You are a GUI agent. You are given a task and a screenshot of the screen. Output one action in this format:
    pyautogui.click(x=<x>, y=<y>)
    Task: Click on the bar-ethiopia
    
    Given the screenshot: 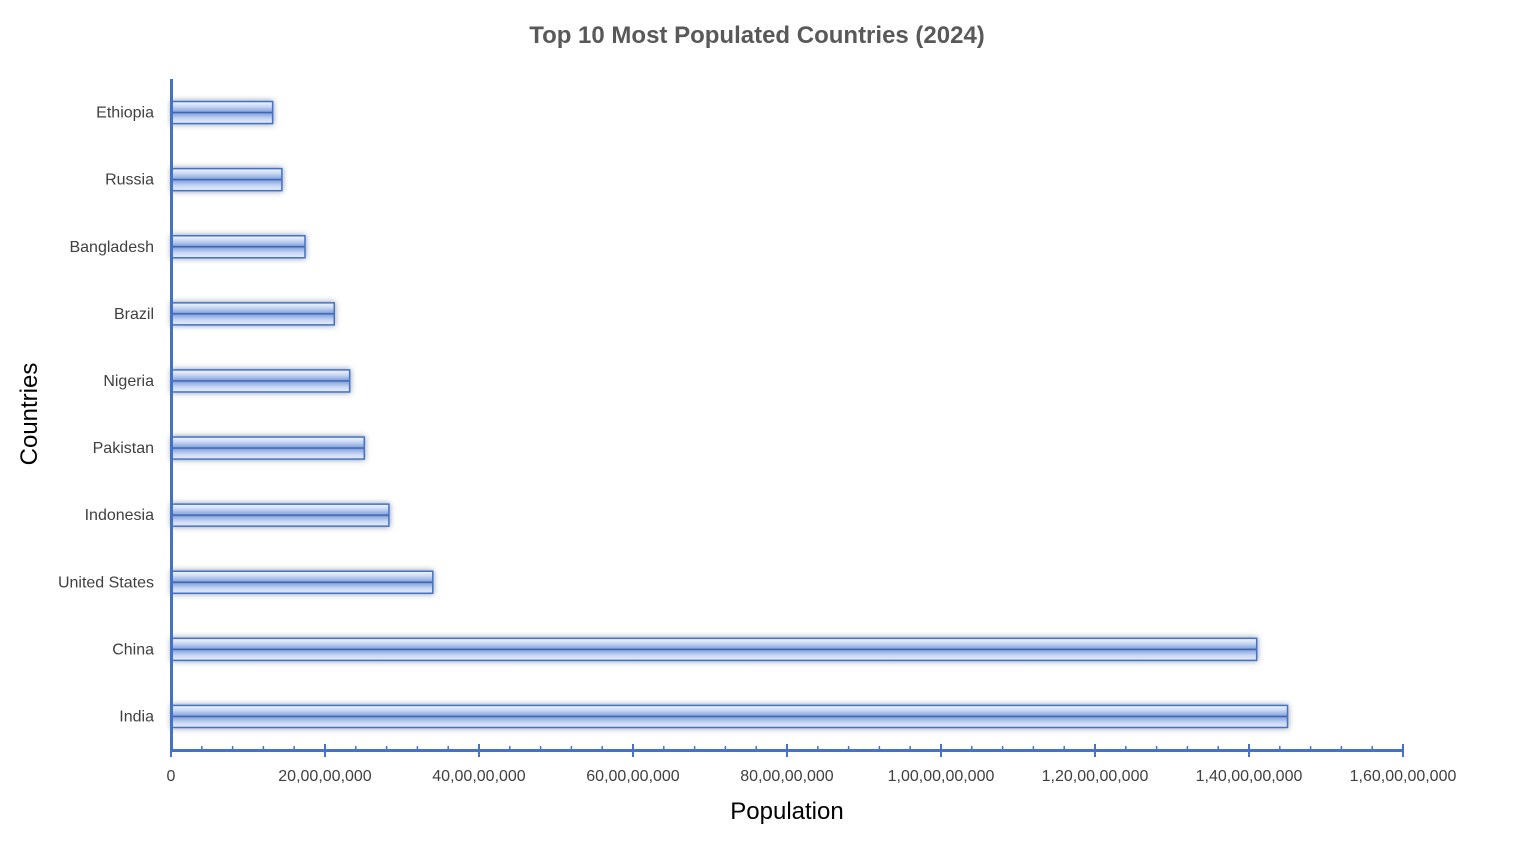 What is the action you would take?
    pyautogui.click(x=222, y=112)
    